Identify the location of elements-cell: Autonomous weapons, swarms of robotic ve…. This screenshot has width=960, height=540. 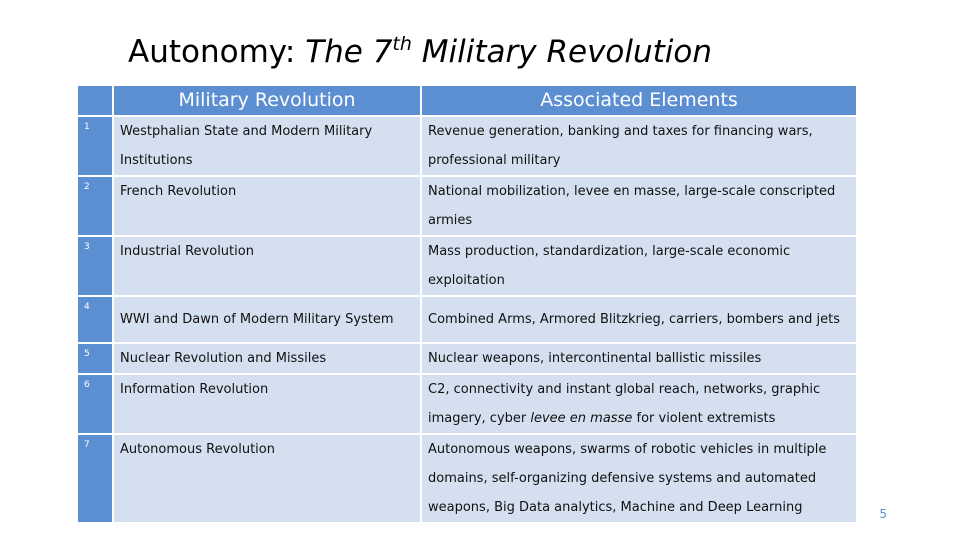
(639, 478).